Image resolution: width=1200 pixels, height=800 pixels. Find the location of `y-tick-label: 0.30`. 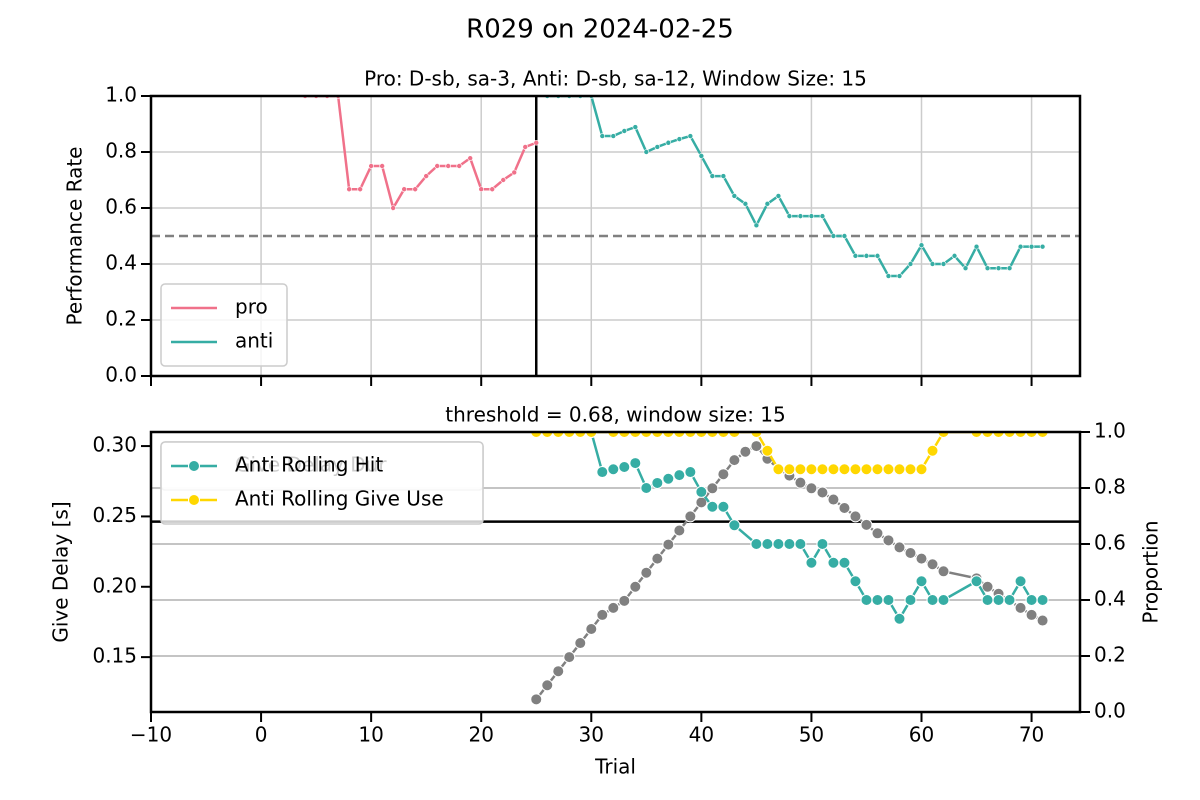

y-tick-label: 0.30 is located at coordinates (114, 445).